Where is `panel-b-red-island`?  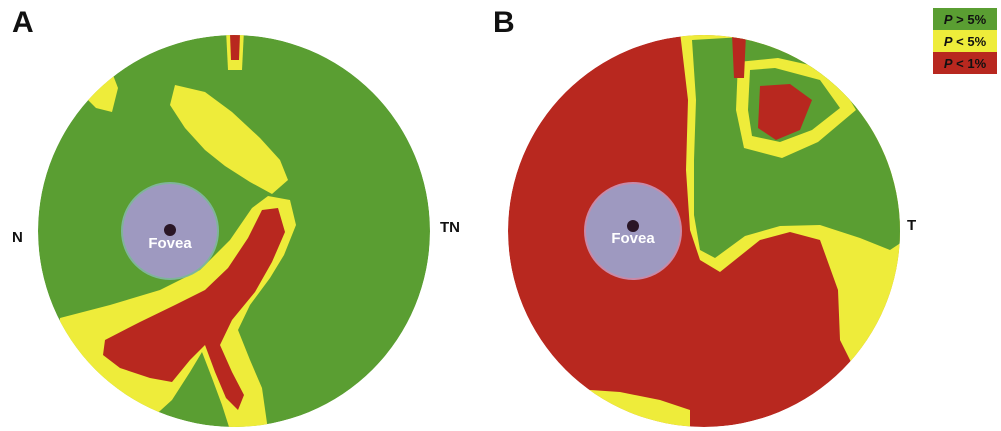 panel-b-red-island is located at coordinates (785, 112).